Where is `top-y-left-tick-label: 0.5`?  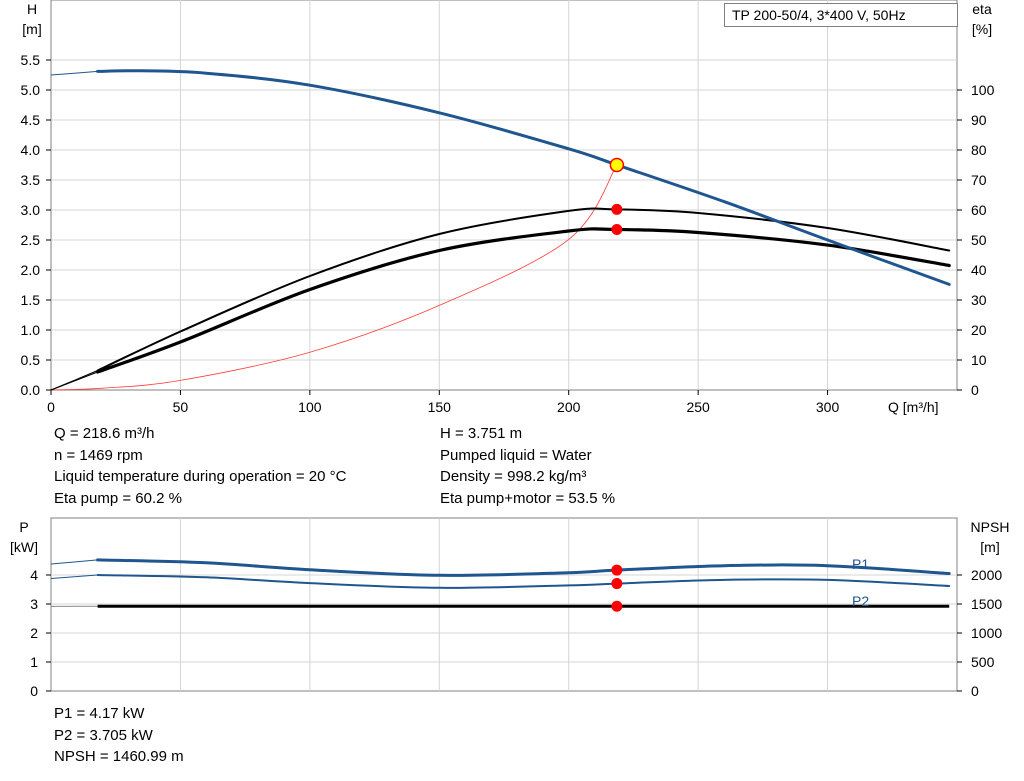 top-y-left-tick-label: 0.5 is located at coordinates (31, 360).